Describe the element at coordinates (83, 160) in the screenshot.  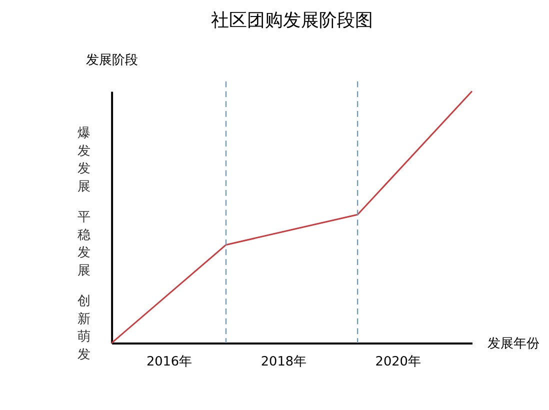
I see `text: 爆发发展` at that location.